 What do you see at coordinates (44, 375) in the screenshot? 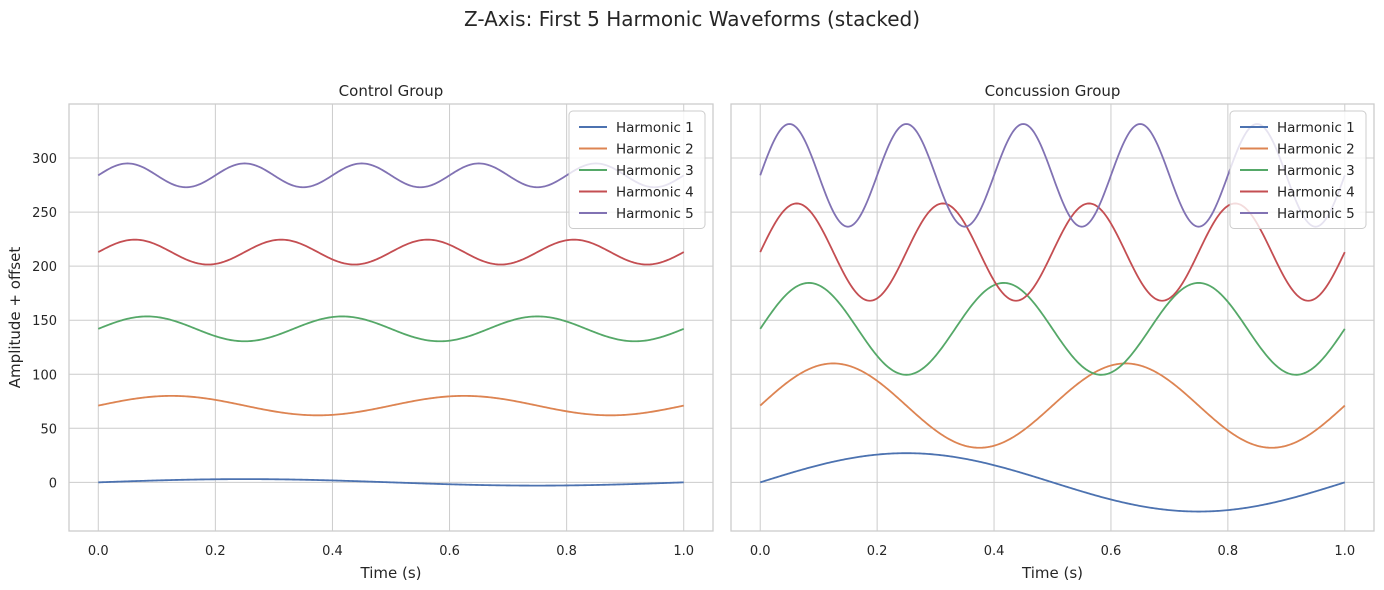
I see `y-tick-label: 100` at bounding box center [44, 375].